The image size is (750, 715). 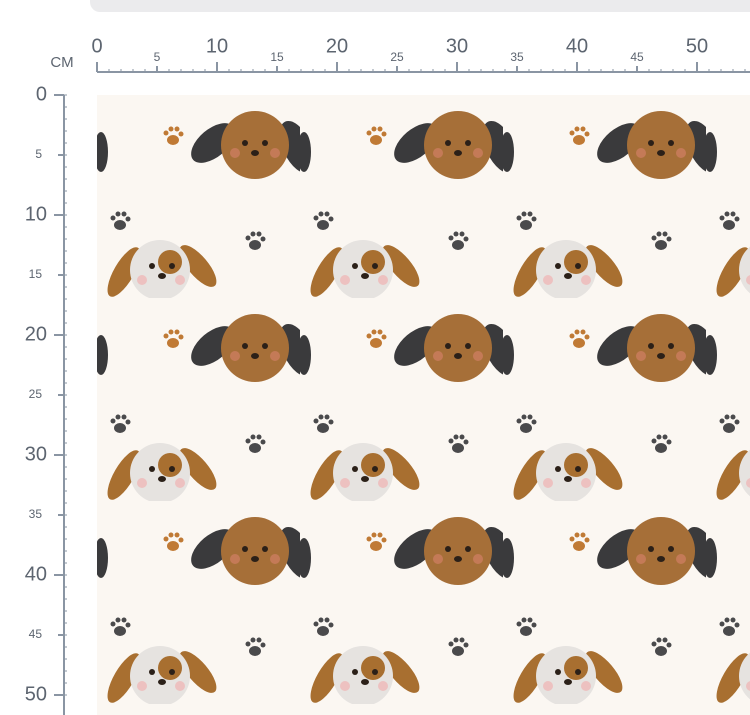 What do you see at coordinates (420, 6) in the screenshot?
I see `top-bar` at bounding box center [420, 6].